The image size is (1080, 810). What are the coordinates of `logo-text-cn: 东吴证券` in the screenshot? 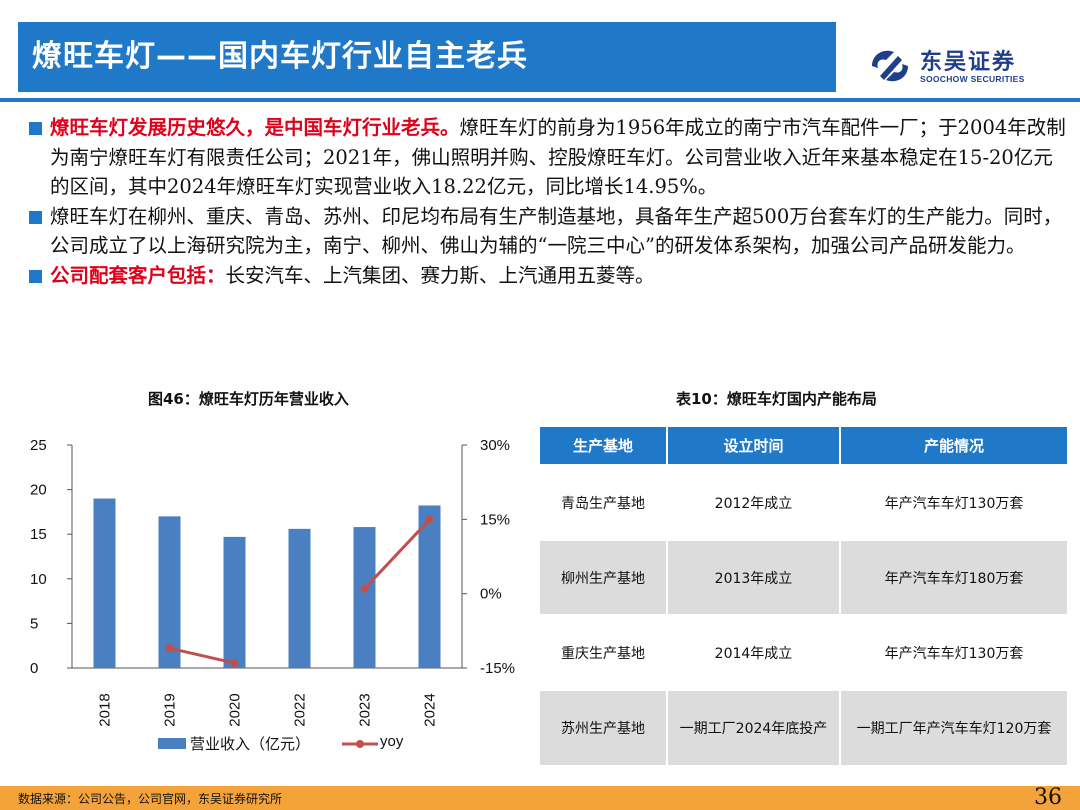 It's located at (968, 62).